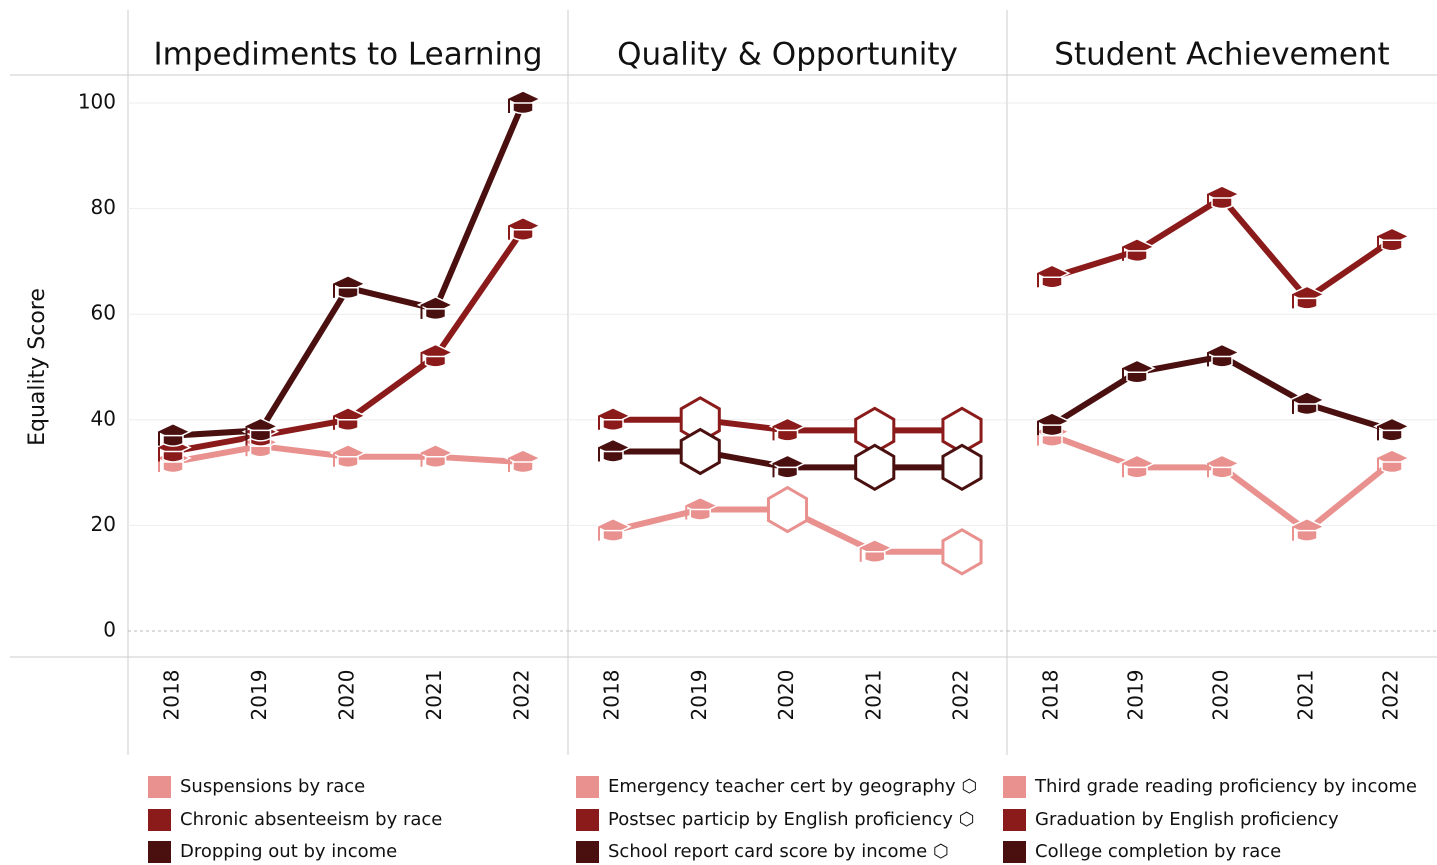 The image size is (1437, 865). I want to click on legend-label: Chronic absenteeism by race, so click(311, 819).